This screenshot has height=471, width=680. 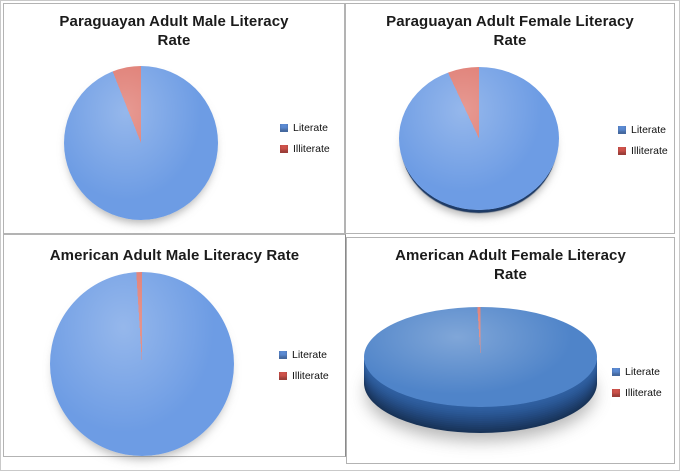 What do you see at coordinates (510, 265) in the screenshot?
I see `chart-title: American Adult Female Literacy Rate` at bounding box center [510, 265].